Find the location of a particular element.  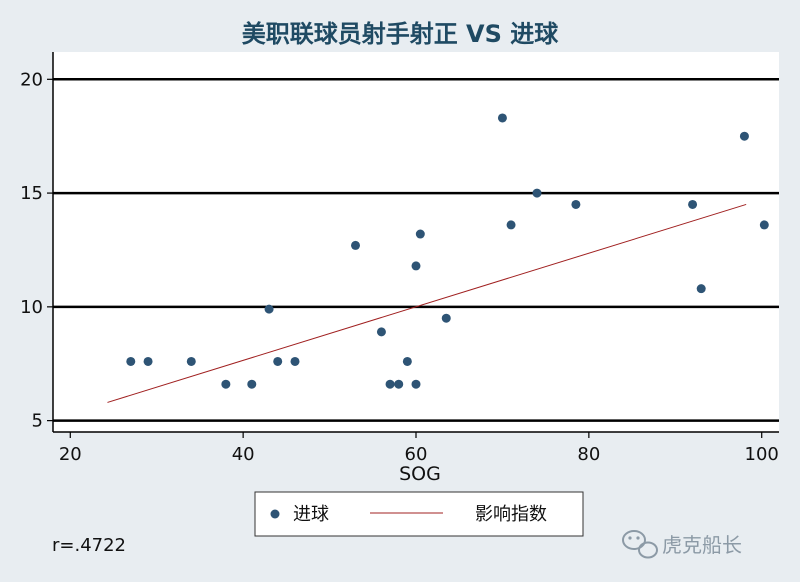

x-tick-label-20: 20 is located at coordinates (70, 454).